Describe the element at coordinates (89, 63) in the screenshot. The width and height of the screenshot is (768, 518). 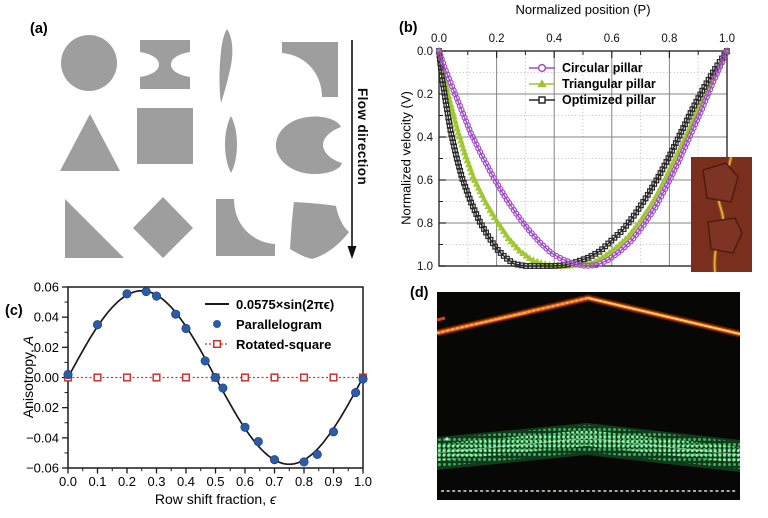
I see `shape-circle` at that location.